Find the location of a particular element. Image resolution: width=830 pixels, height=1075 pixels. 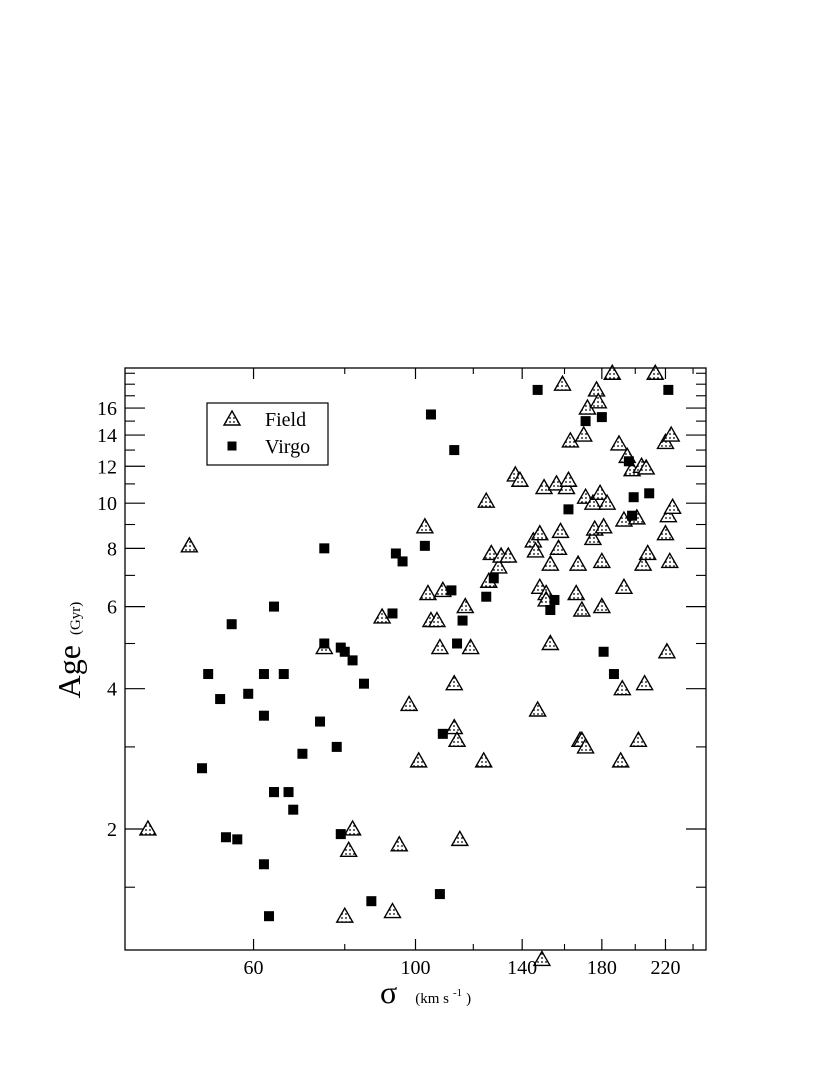

legend-virgo-marker is located at coordinates (232, 446).